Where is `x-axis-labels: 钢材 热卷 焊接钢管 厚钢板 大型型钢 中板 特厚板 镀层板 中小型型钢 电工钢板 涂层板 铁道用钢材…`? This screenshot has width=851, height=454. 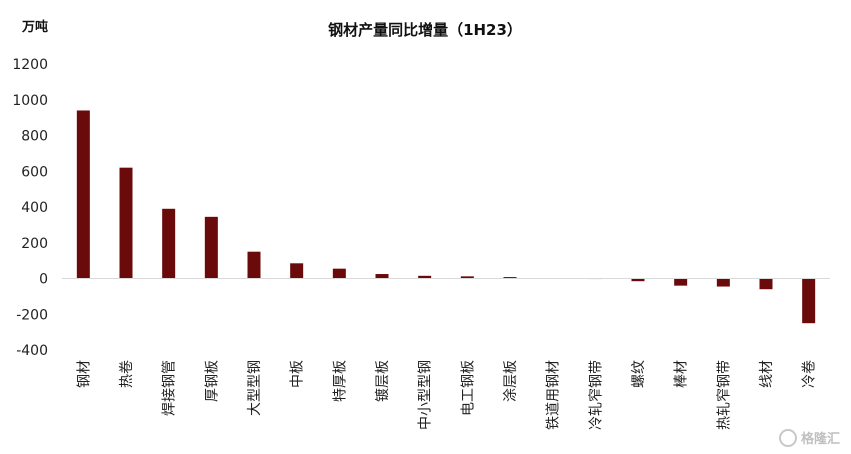 x-axis-labels: 钢材 热卷 焊接钢管 厚钢板 大型型钢 中板 特厚板 镀层板 中小型型钢 电工钢板 涂层板 铁道用钢材… is located at coordinates (446, 395).